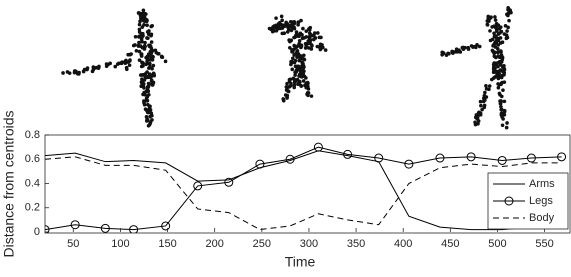 The image size is (571, 277). Describe the element at coordinates (450, 244) in the screenshot. I see `x-tick-label: 450` at that location.